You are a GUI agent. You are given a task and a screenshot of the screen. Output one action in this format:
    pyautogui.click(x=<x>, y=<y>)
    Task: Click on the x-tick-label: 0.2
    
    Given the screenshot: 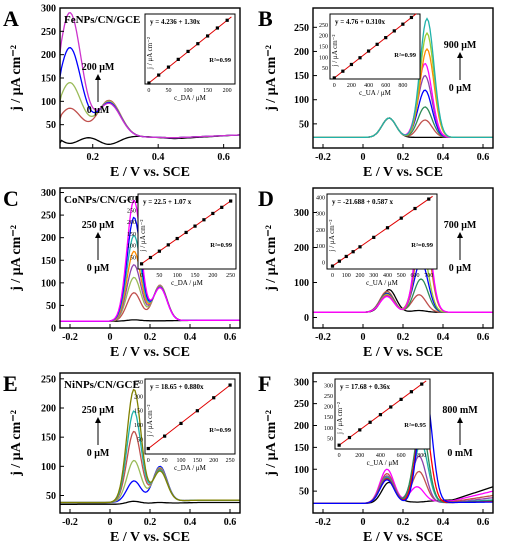 What is the action you would take?
    pyautogui.click(x=150, y=337)
    